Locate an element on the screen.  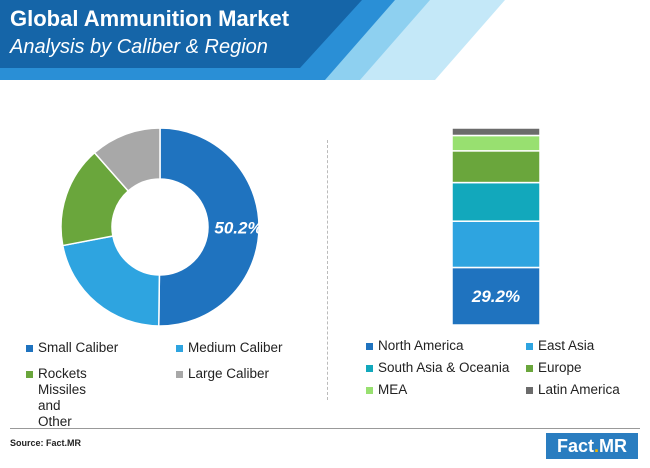
legend-label: Europe is located at coordinates (560, 367).